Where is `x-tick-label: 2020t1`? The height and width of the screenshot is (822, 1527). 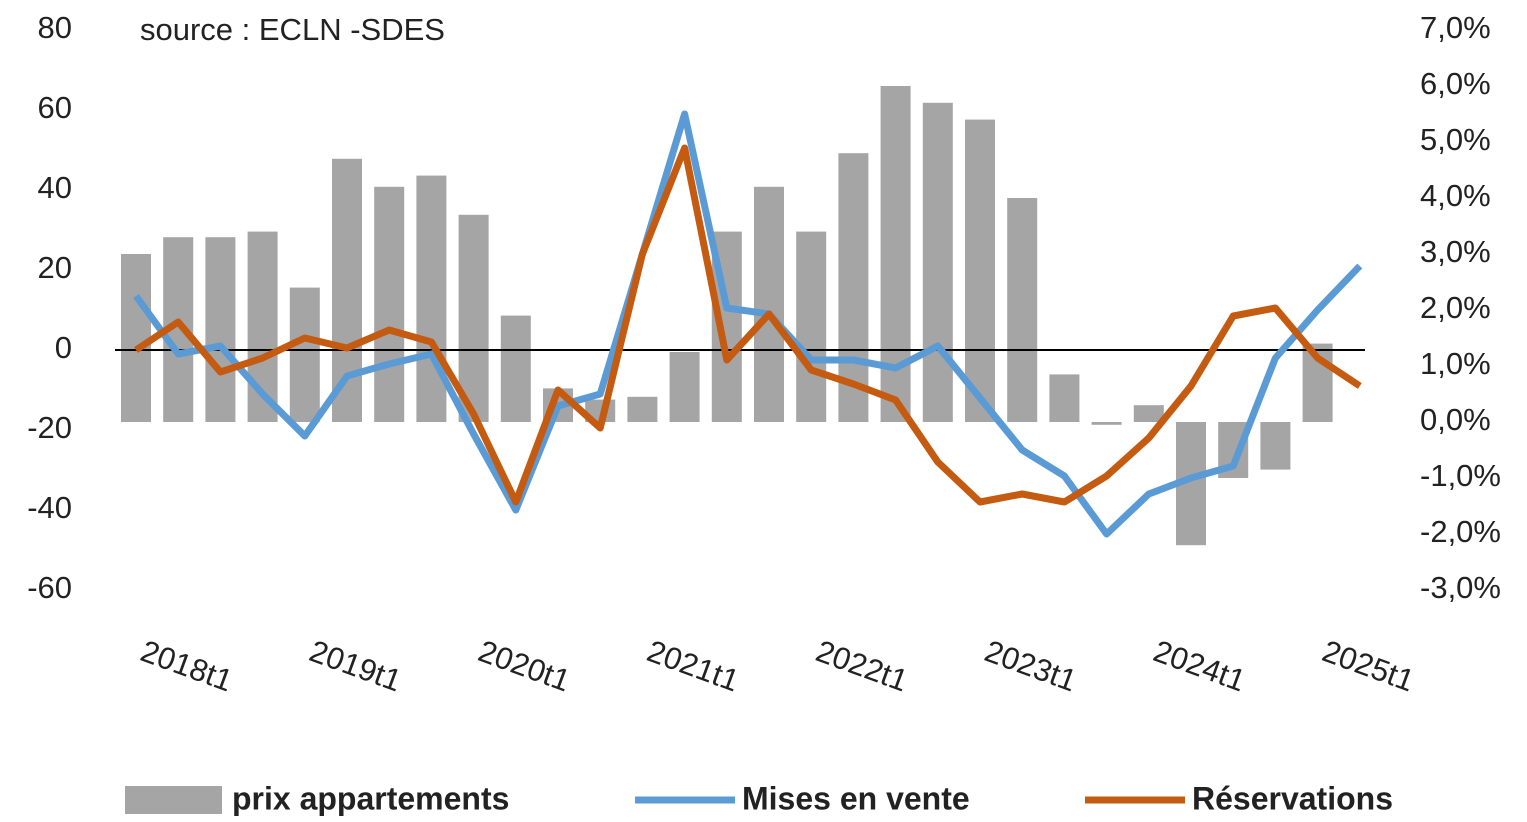
x-tick-label: 2020t1 is located at coordinates (524, 665).